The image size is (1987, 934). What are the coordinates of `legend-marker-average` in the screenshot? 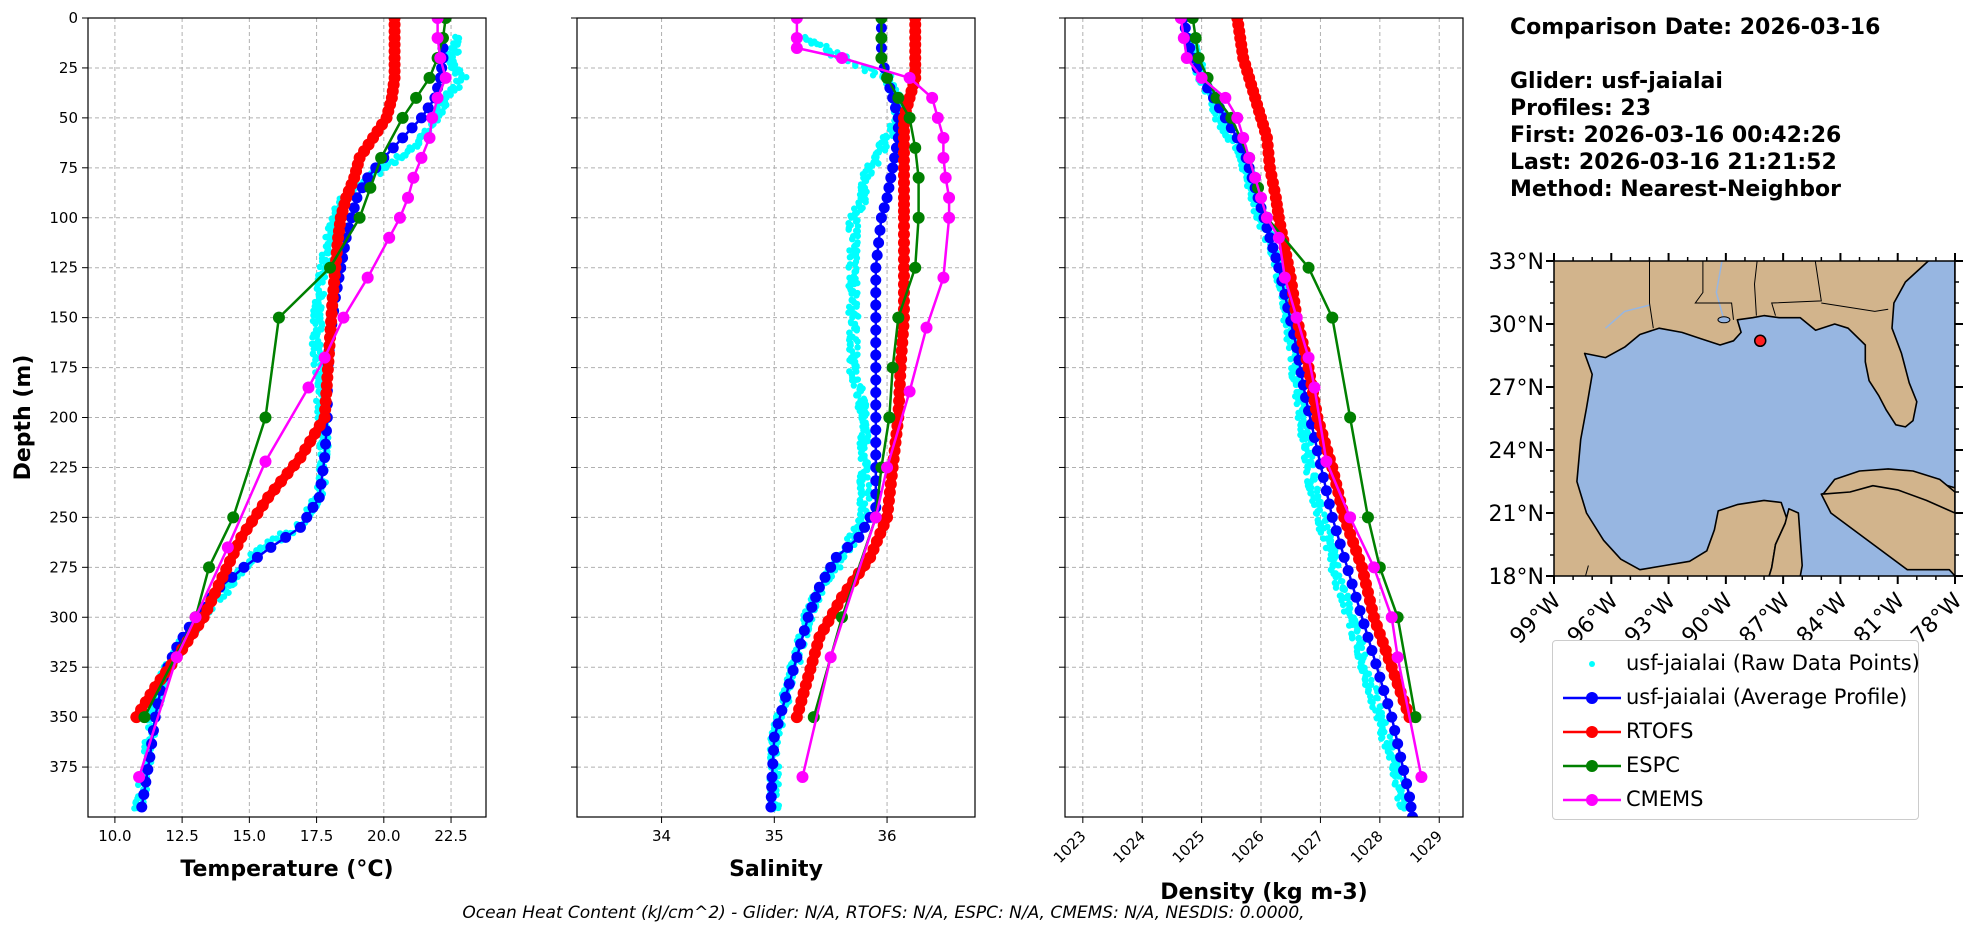 It's located at (1592, 698).